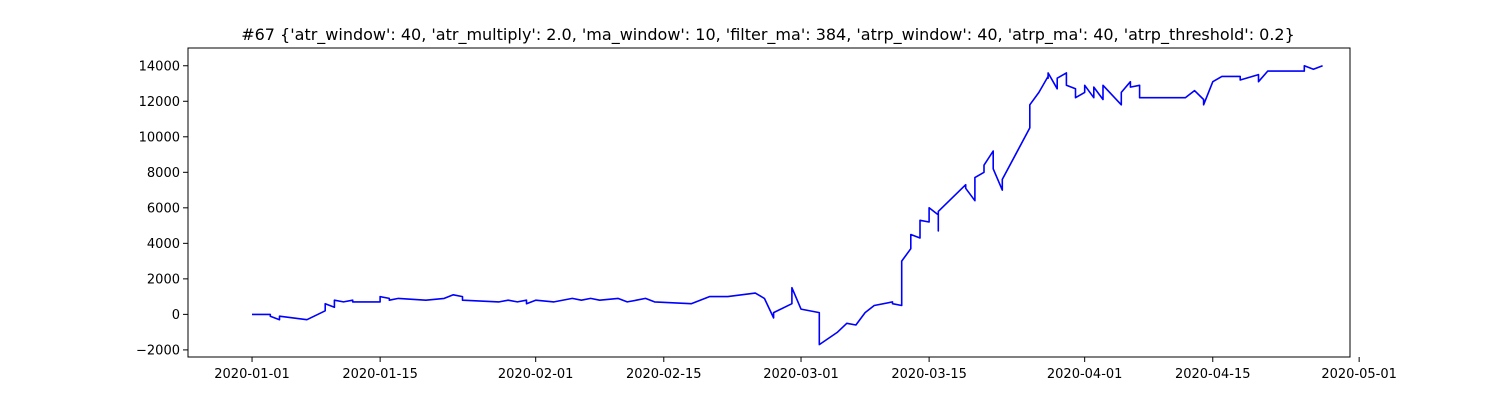 The image size is (1500, 400). What do you see at coordinates (1085, 374) in the screenshot?
I see `x-tick-label: 2020-04-01` at bounding box center [1085, 374].